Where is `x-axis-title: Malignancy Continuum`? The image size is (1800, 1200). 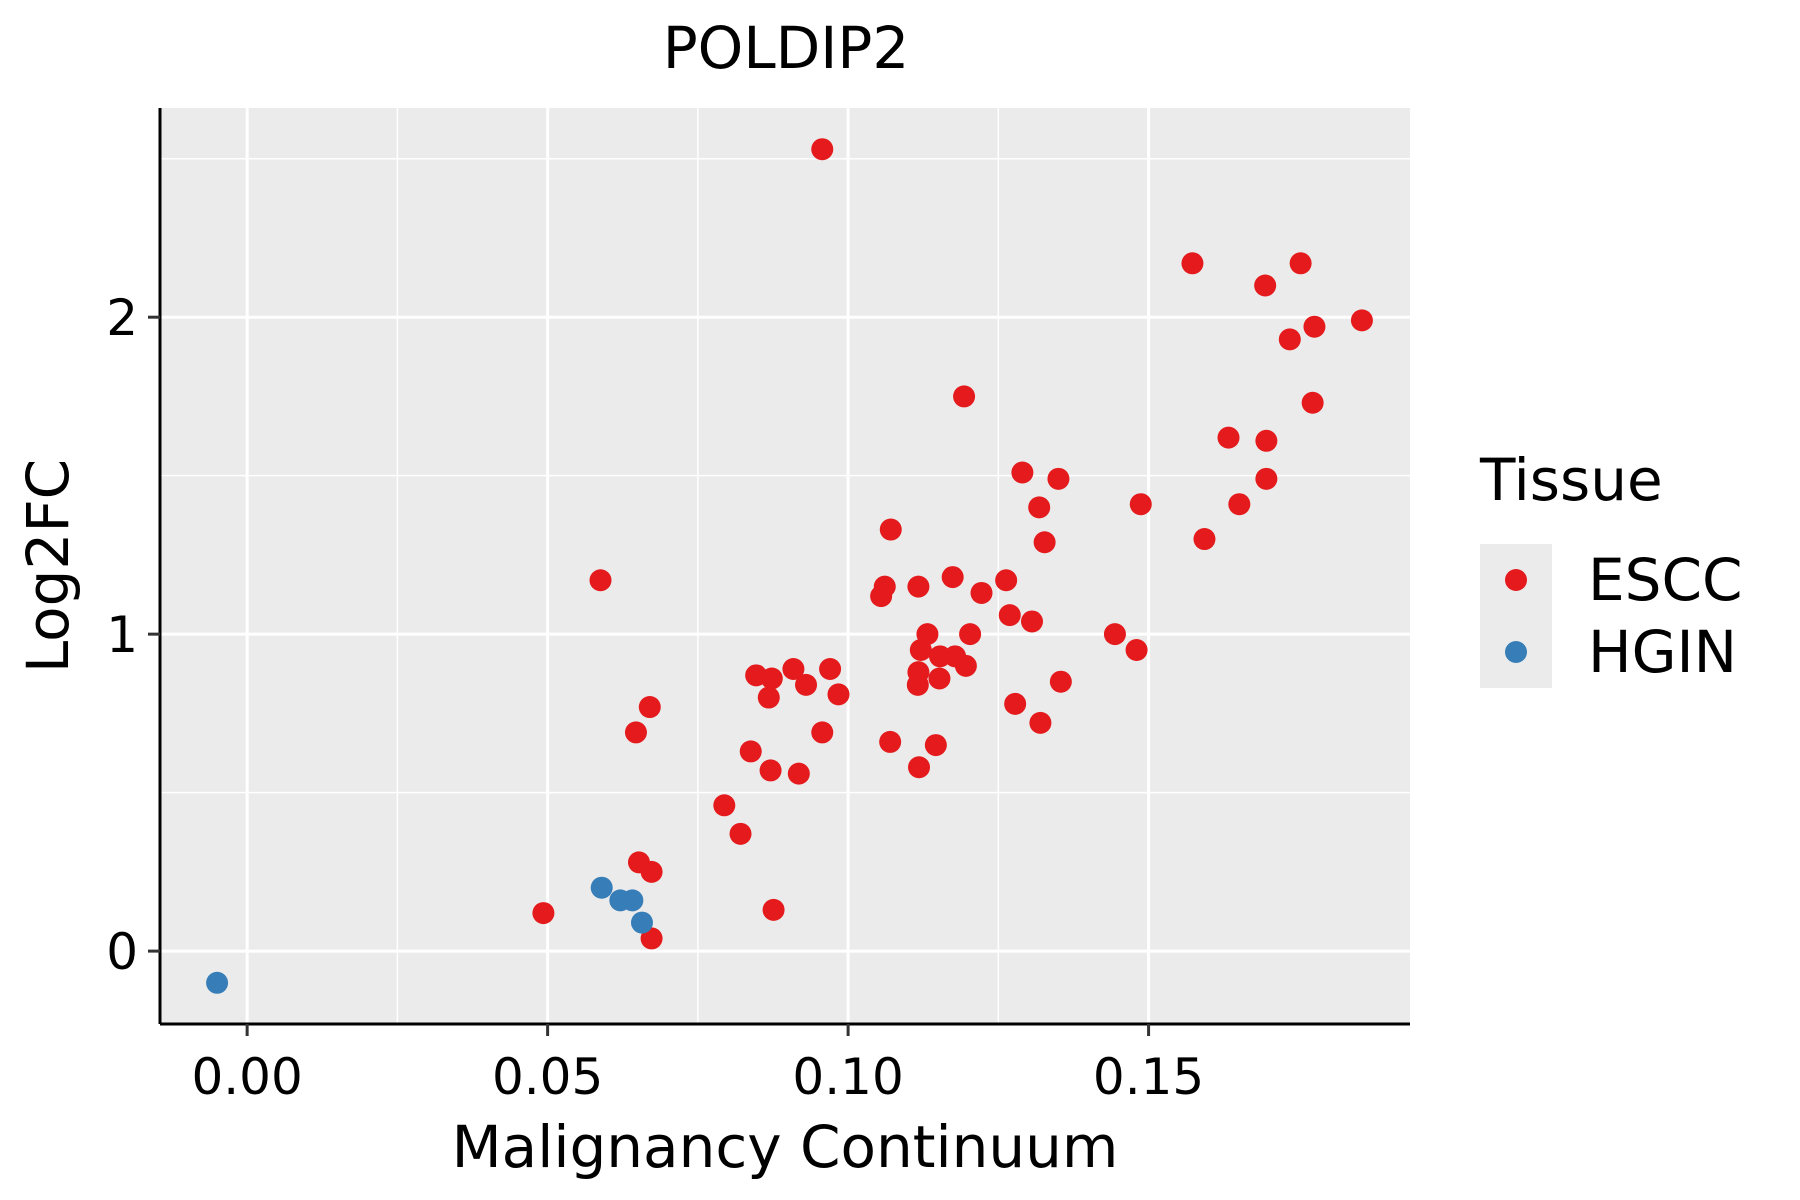 x-axis-title: Malignancy Continuum is located at coordinates (785, 1147).